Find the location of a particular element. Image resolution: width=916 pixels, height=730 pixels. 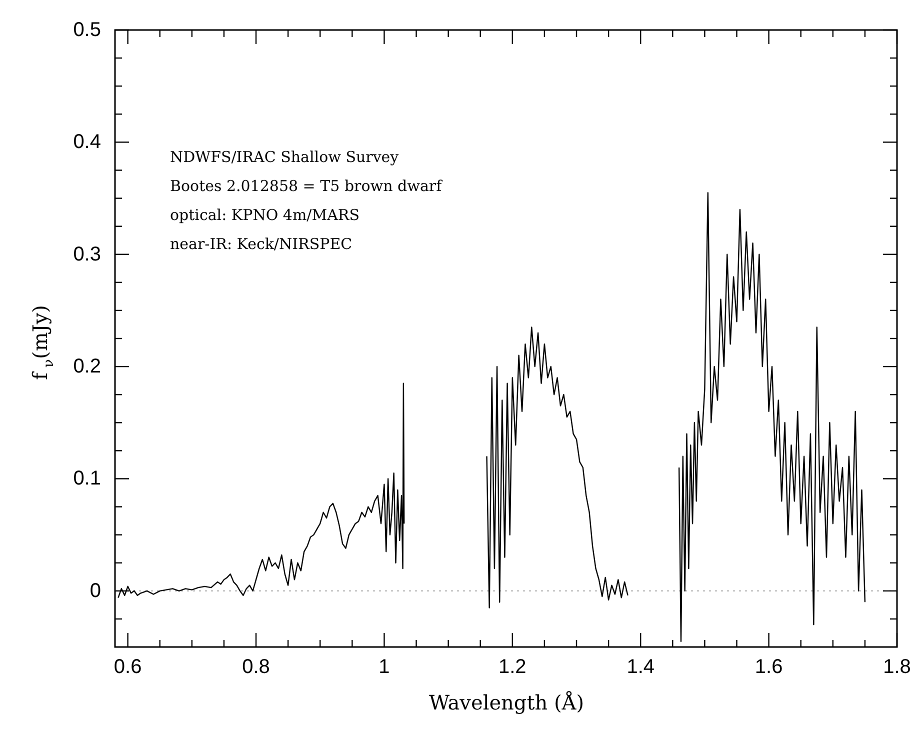

y-tick-label: 0.5 is located at coordinates (87, 30).